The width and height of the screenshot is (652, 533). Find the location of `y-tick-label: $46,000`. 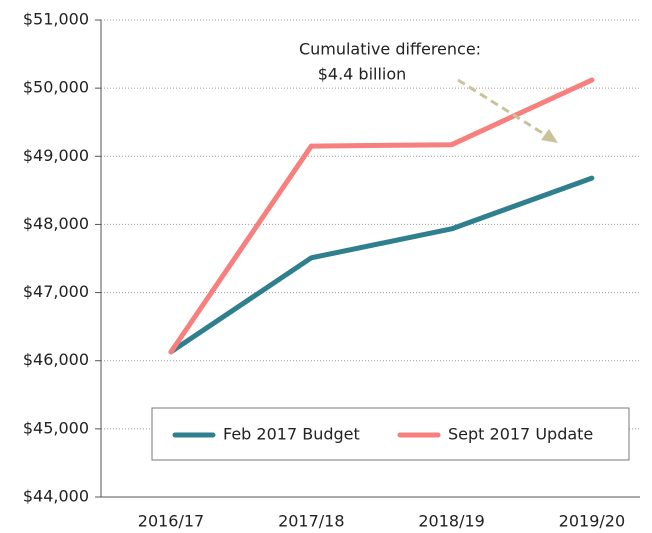

y-tick-label: $46,000 is located at coordinates (56, 359).